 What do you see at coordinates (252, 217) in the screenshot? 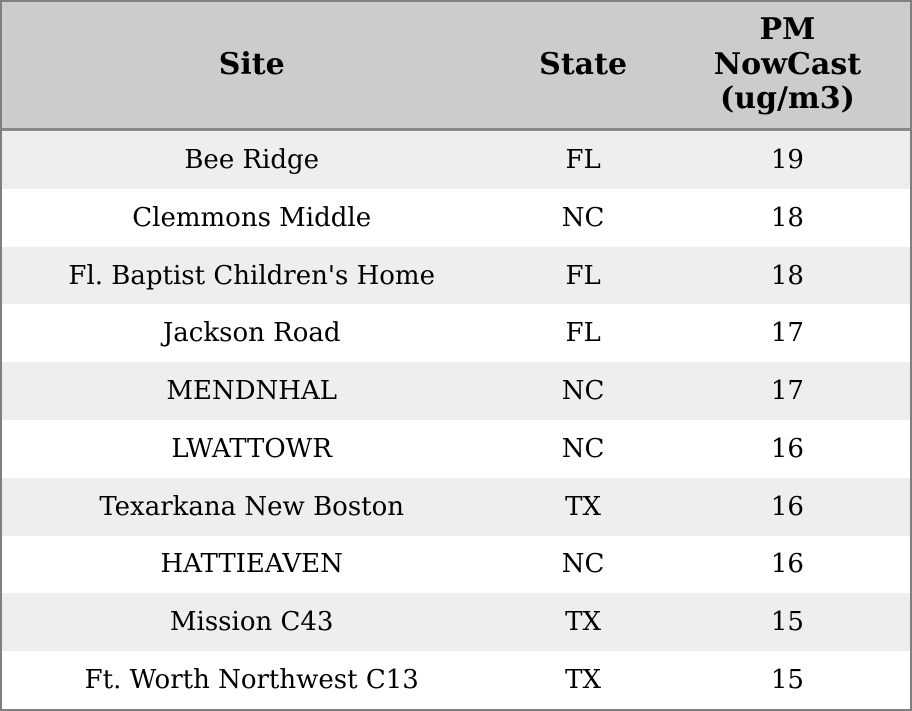
I see `site-cell: Clemmons Middle` at bounding box center [252, 217].